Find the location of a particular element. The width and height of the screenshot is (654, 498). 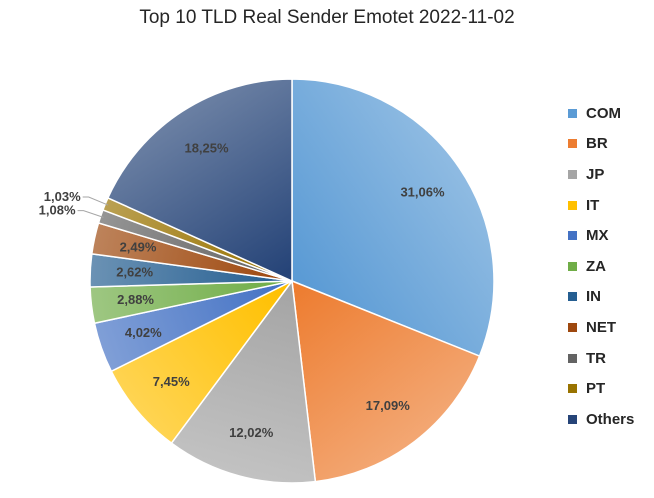

pie-slice-br is located at coordinates (386, 381).